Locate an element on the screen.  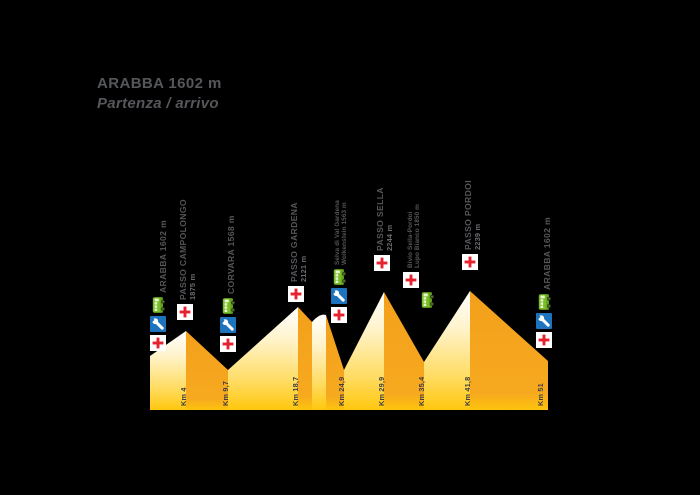
elevation-profile-shape is located at coordinates (349, 350).